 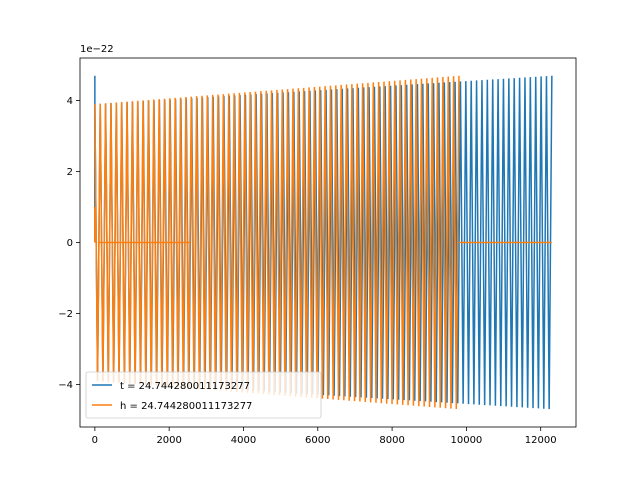 What do you see at coordinates (186, 406) in the screenshot?
I see `legend-label: h = 24.744280011173277` at bounding box center [186, 406].